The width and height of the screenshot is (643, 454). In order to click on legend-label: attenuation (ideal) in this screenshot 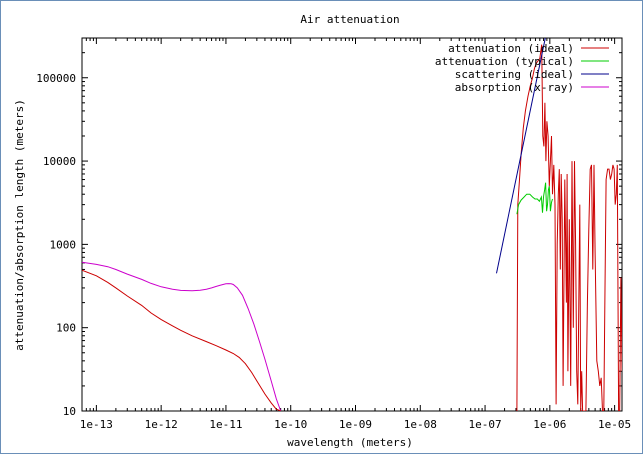, I will do `click(511, 48)`.